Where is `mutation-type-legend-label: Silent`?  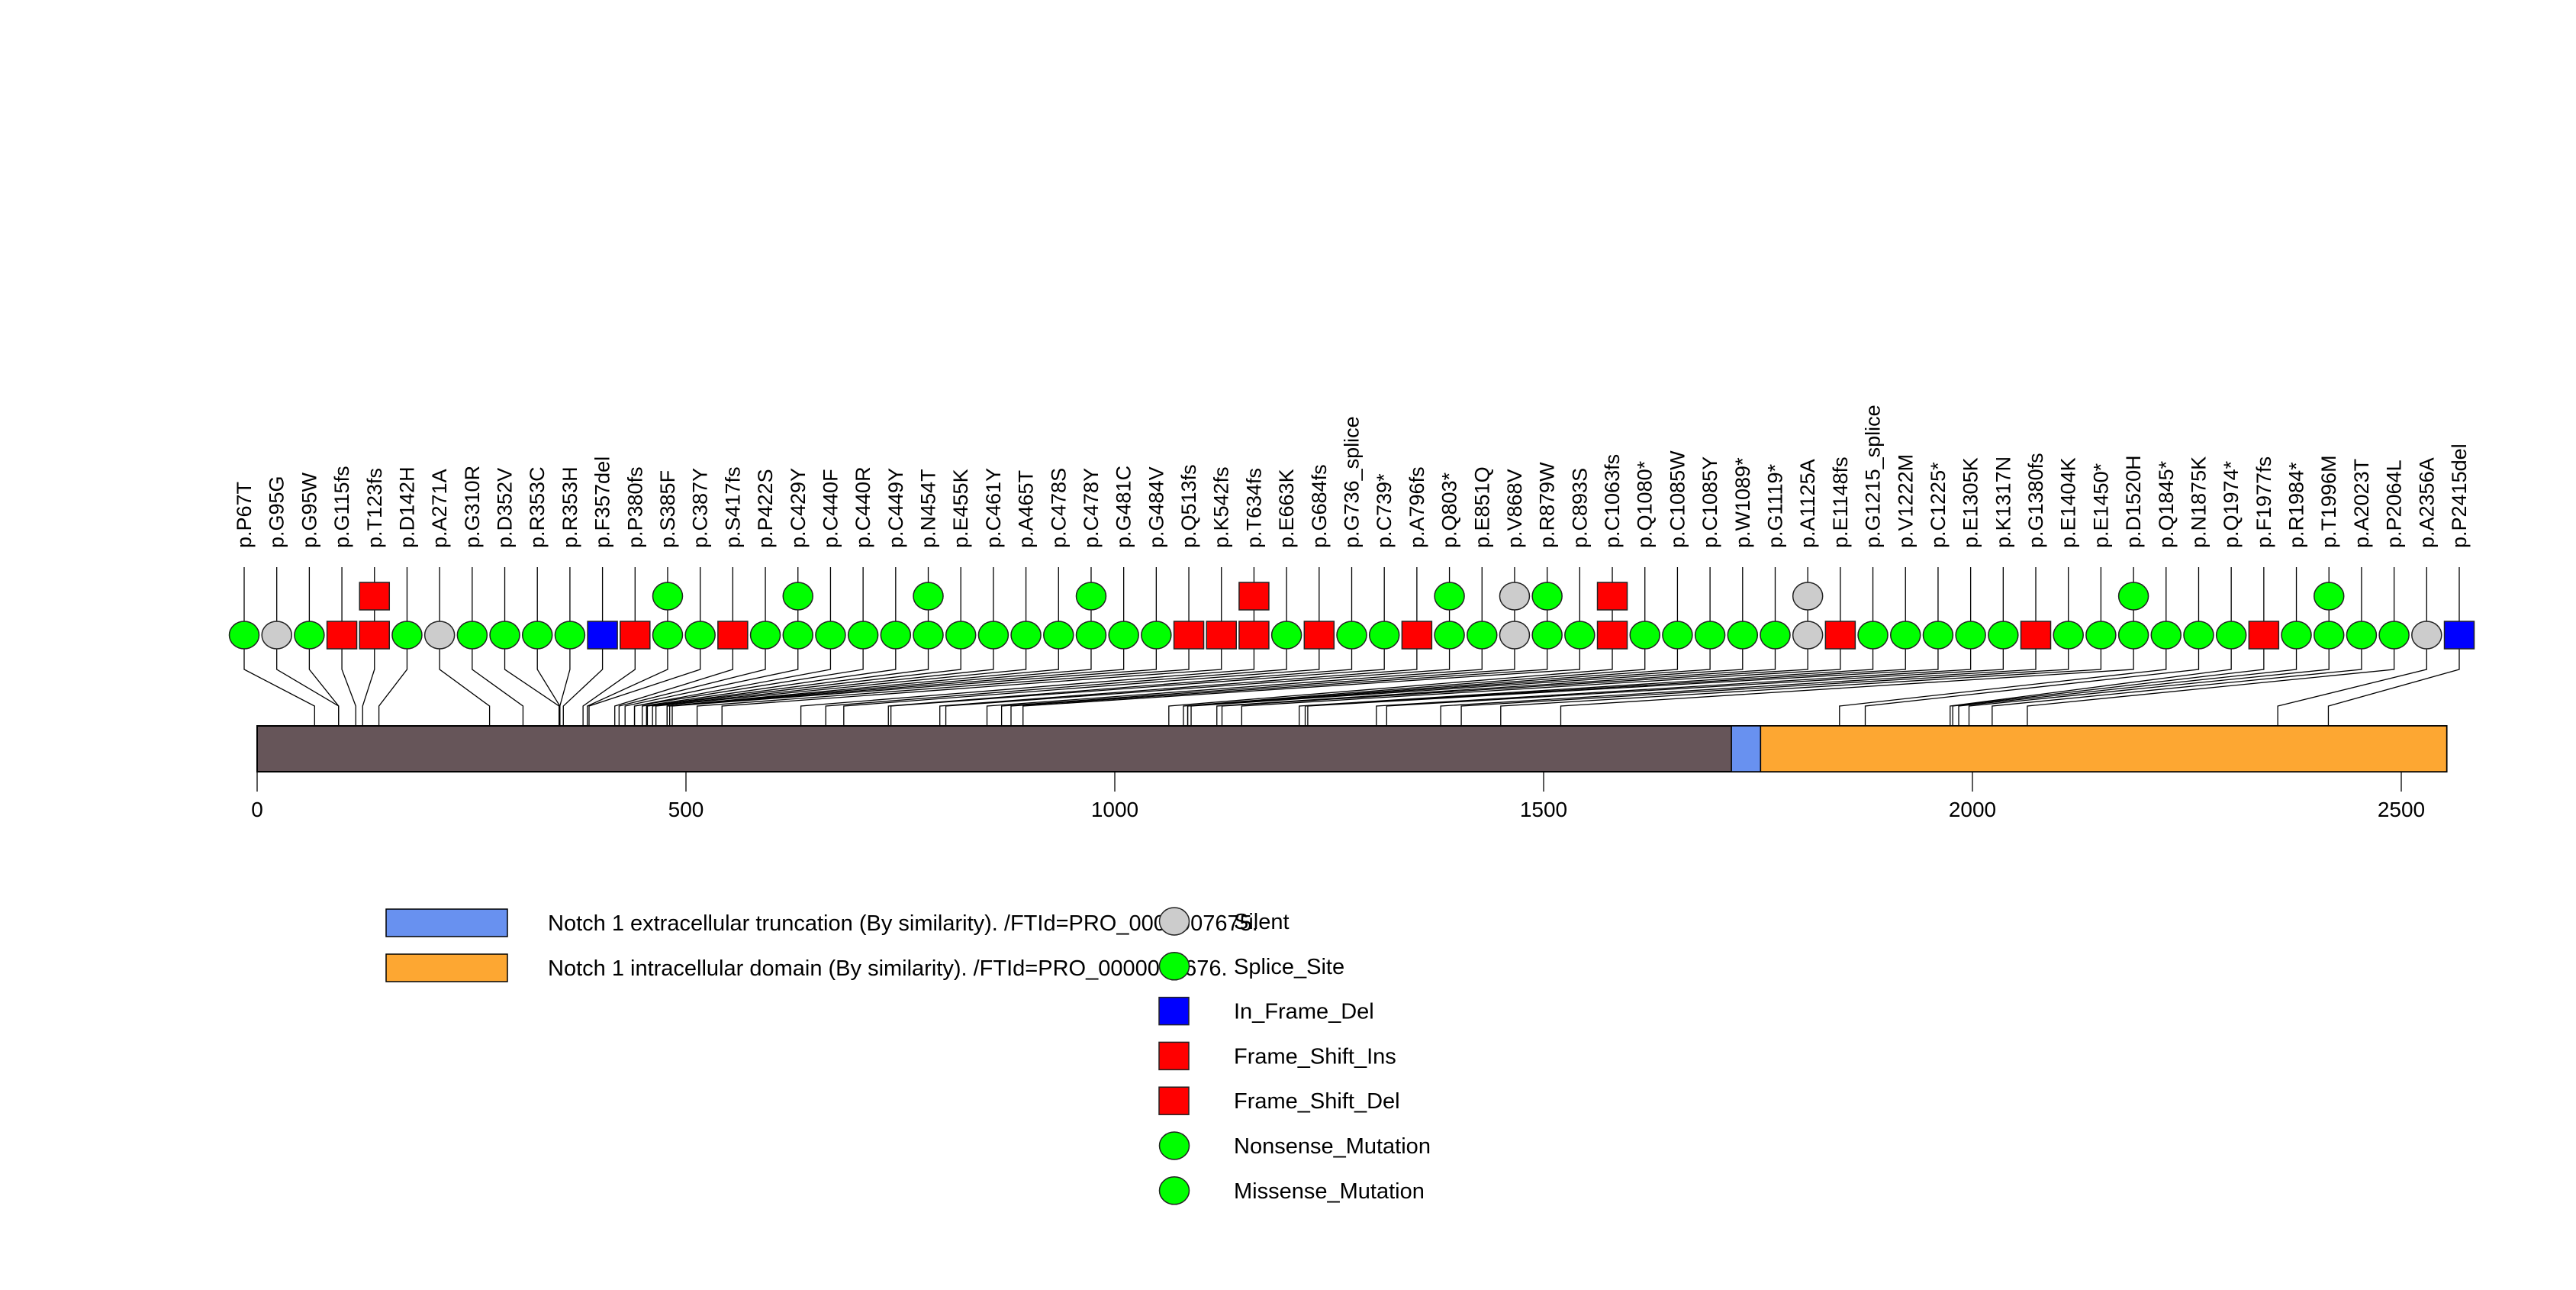
mutation-type-legend-label: Silent is located at coordinates (1262, 922).